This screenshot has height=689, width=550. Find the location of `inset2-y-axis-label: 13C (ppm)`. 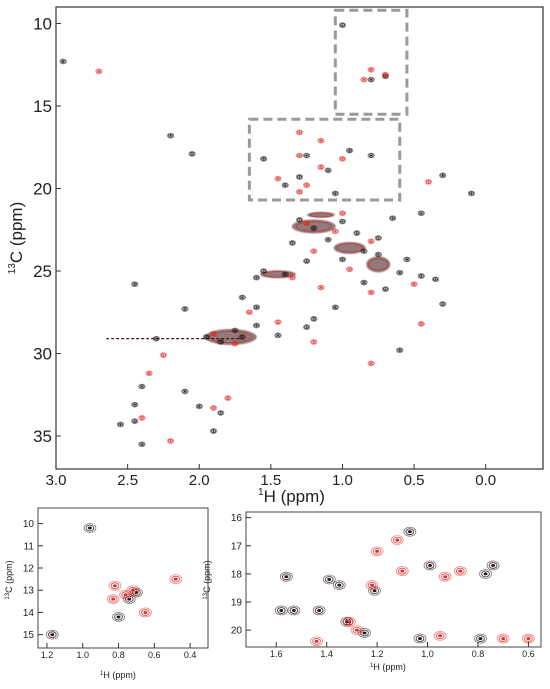

inset2-y-axis-label: 13C (ppm) is located at coordinates (207, 579).